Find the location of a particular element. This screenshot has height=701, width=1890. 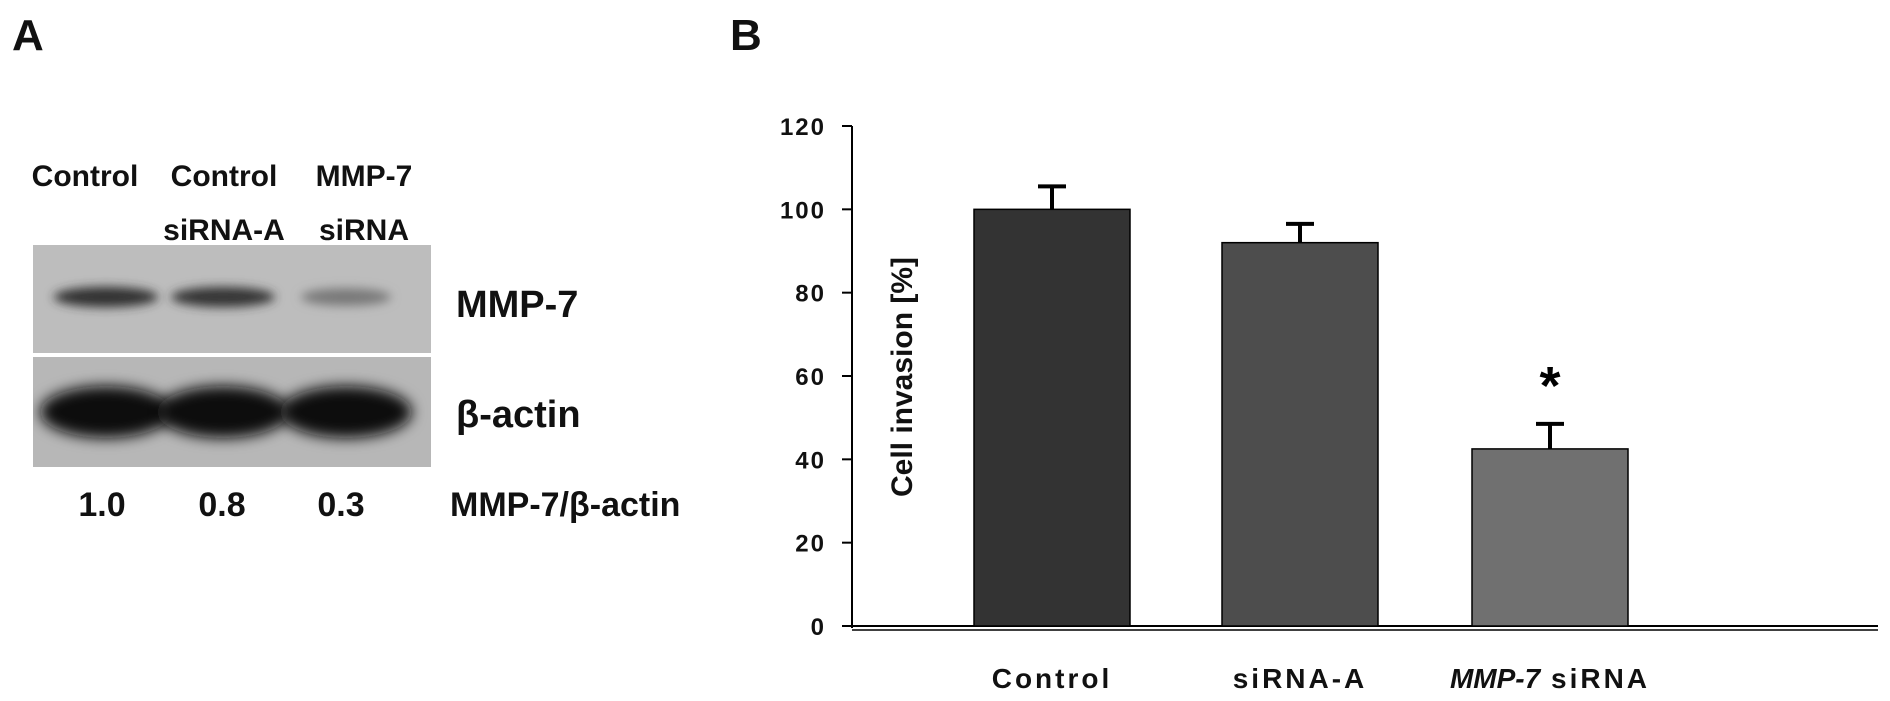

y-tick-label: 0 is located at coordinates (818, 627).